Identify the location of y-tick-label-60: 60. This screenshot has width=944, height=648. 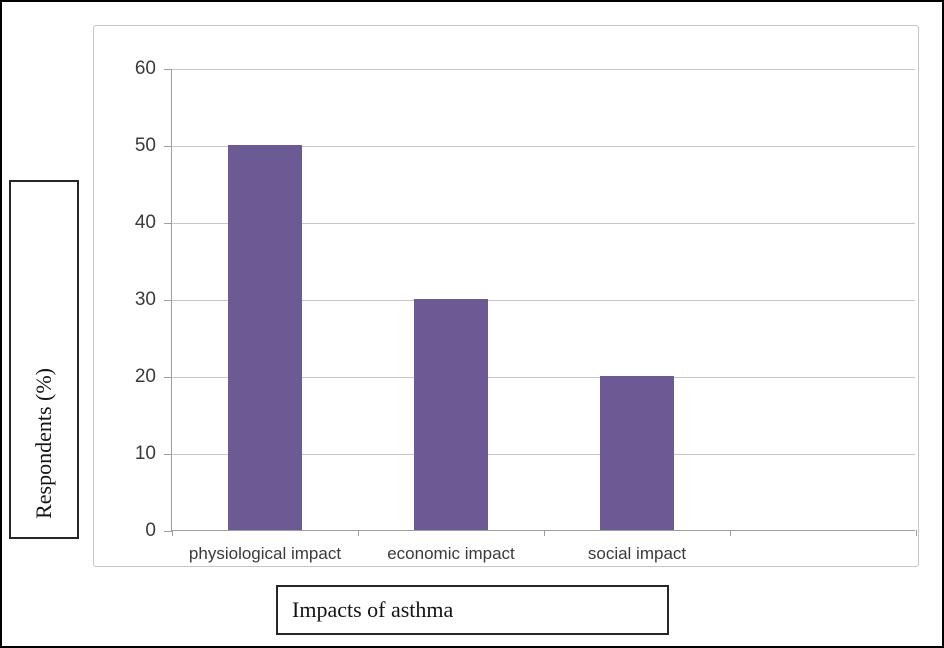
(145, 68).